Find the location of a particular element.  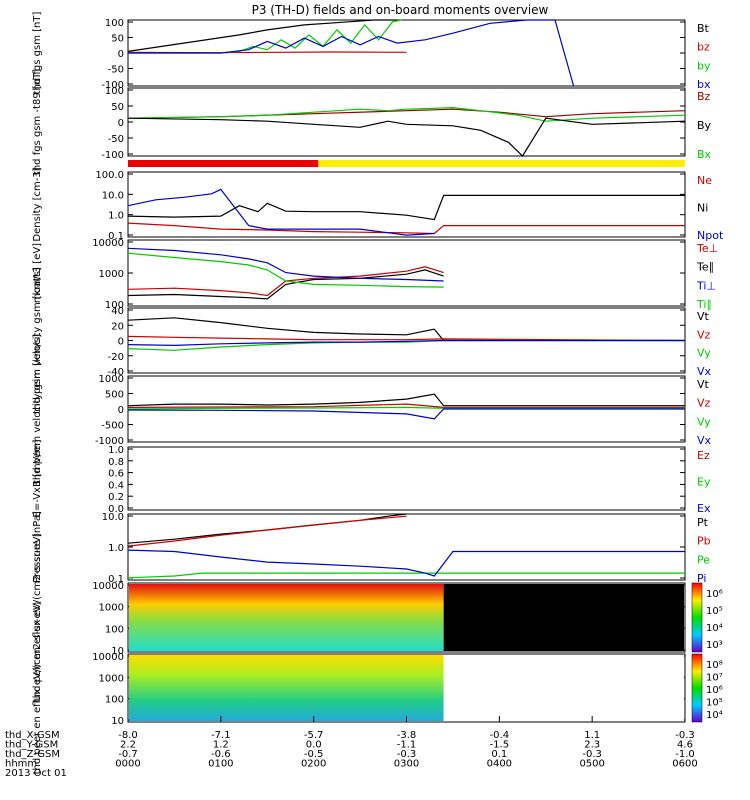

colorbar-label: 10³ is located at coordinates (714, 645).